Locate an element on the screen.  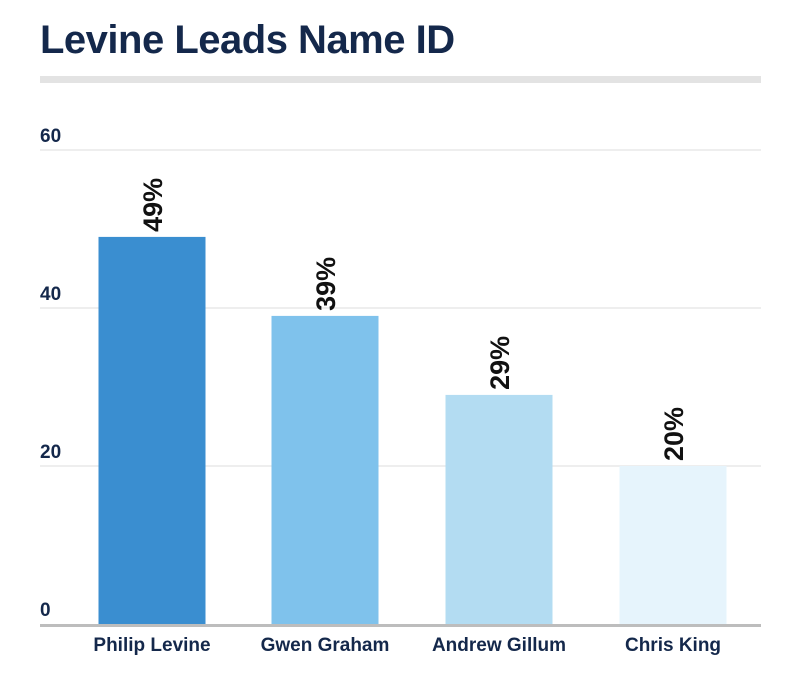
bar-value-label: 39% is located at coordinates (326, 284).